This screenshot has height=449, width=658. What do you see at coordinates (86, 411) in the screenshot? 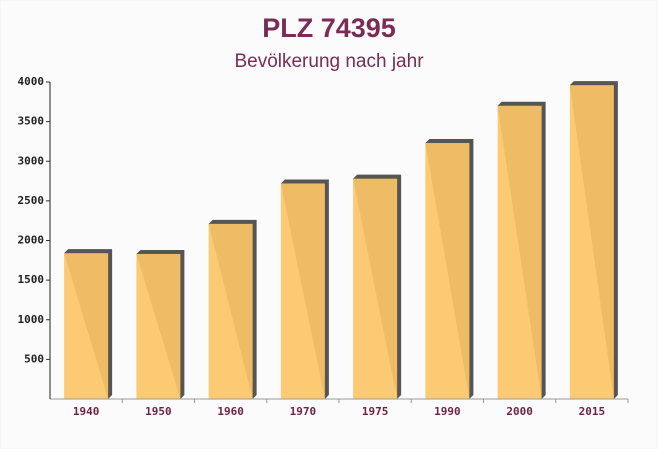
I see `x-tick-label: 1940` at bounding box center [86, 411].